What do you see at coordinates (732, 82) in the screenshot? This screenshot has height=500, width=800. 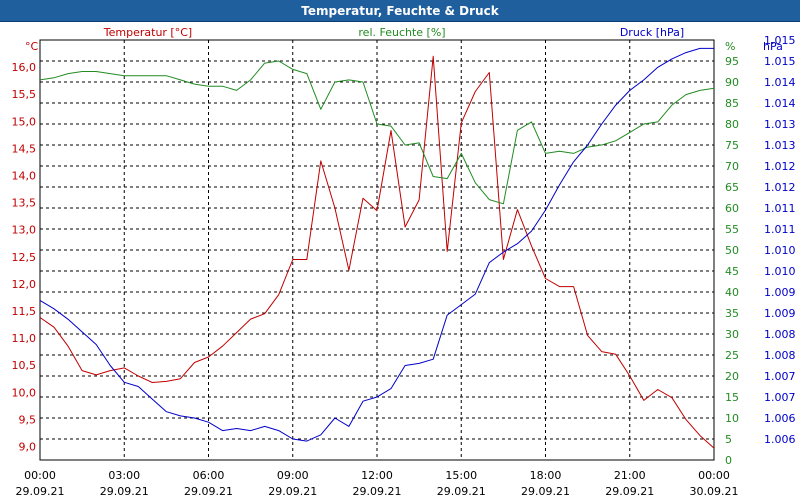 I see `humidity-tick: 90` at bounding box center [732, 82].